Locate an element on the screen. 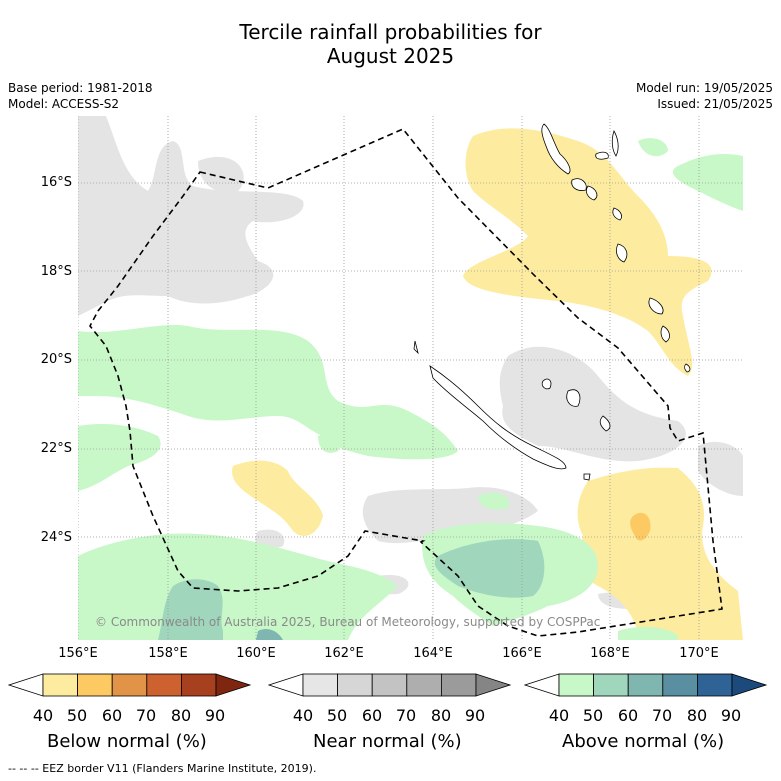 The image size is (781, 781). lon-label-166e: 166°E is located at coordinates (522, 653).